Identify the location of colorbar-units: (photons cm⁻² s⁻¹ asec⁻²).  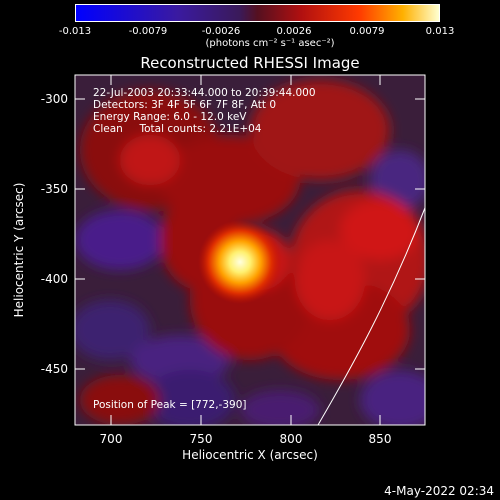
(270, 43).